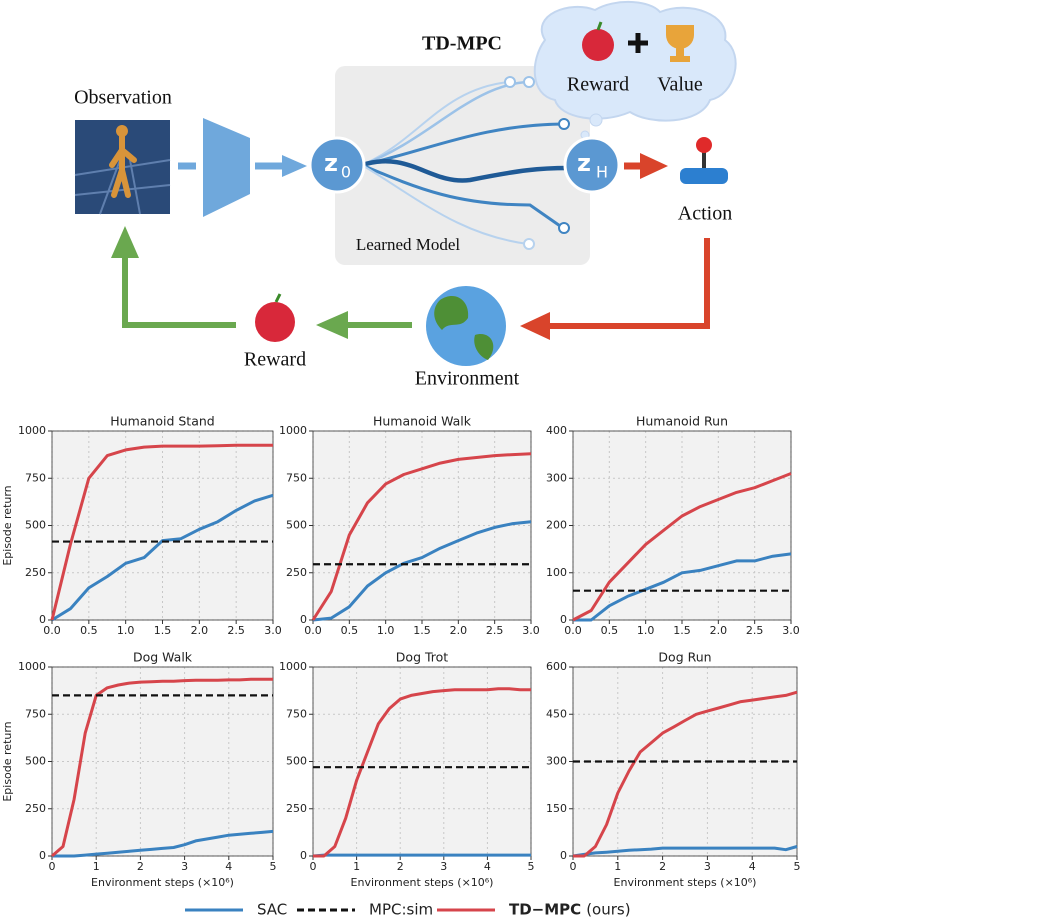  I want to click on action-label: Action, so click(705, 214).